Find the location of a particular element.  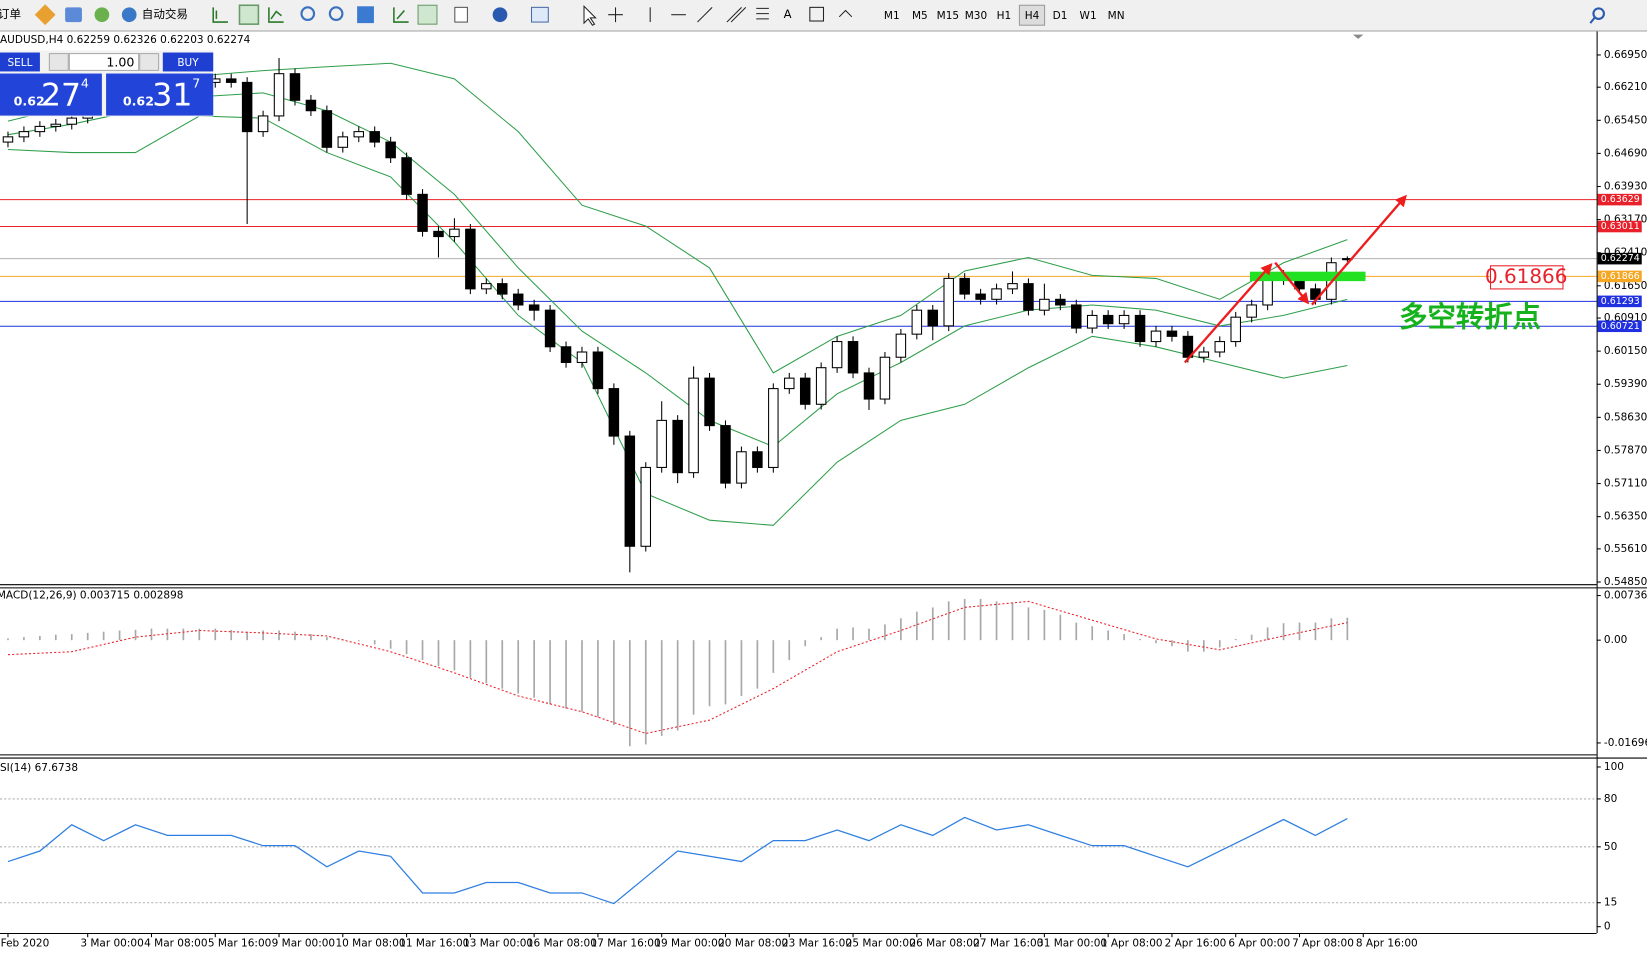

lot-input is located at coordinates (104, 62).